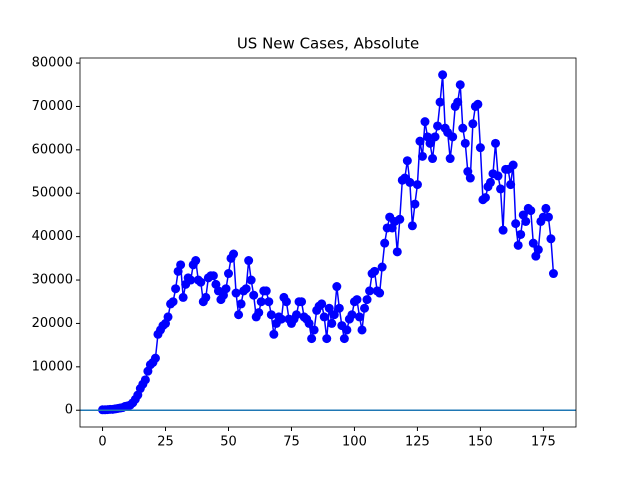  I want to click on x-tick-label: 150, so click(480, 442).